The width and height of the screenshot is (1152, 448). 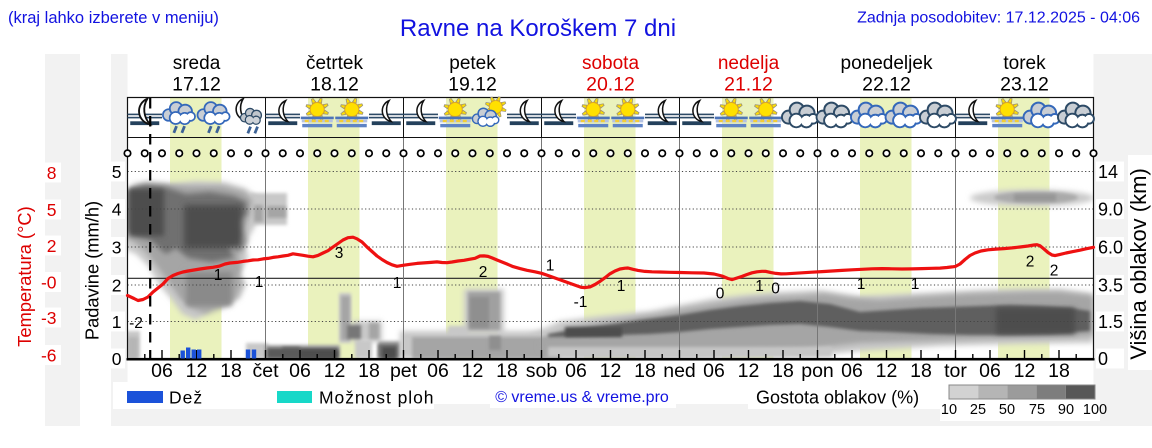 What do you see at coordinates (1024, 63) in the screenshot?
I see `svg-text: torek` at bounding box center [1024, 63].